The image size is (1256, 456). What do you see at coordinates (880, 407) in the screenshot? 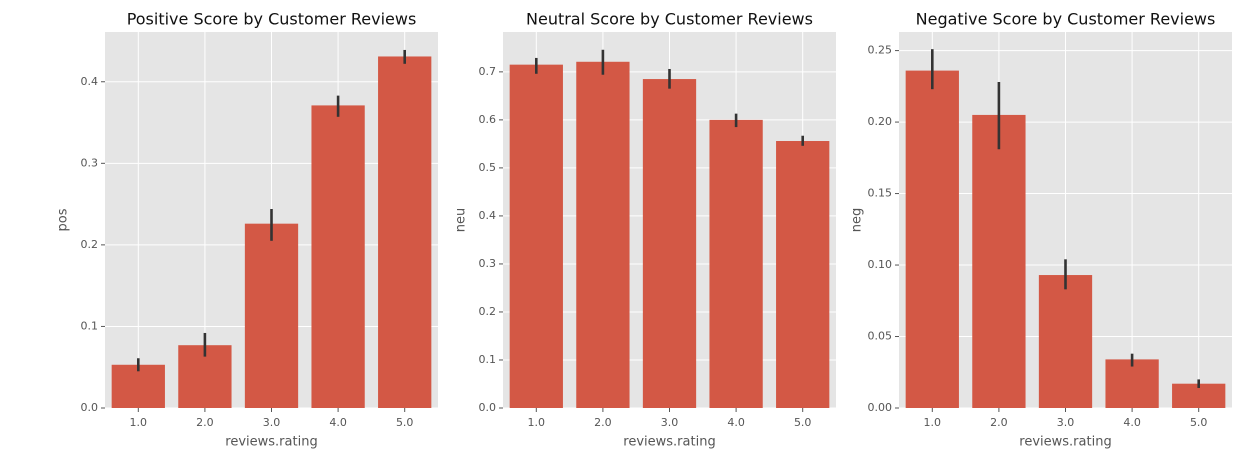
I see `y-tick-label: 0.00` at bounding box center [880, 407].